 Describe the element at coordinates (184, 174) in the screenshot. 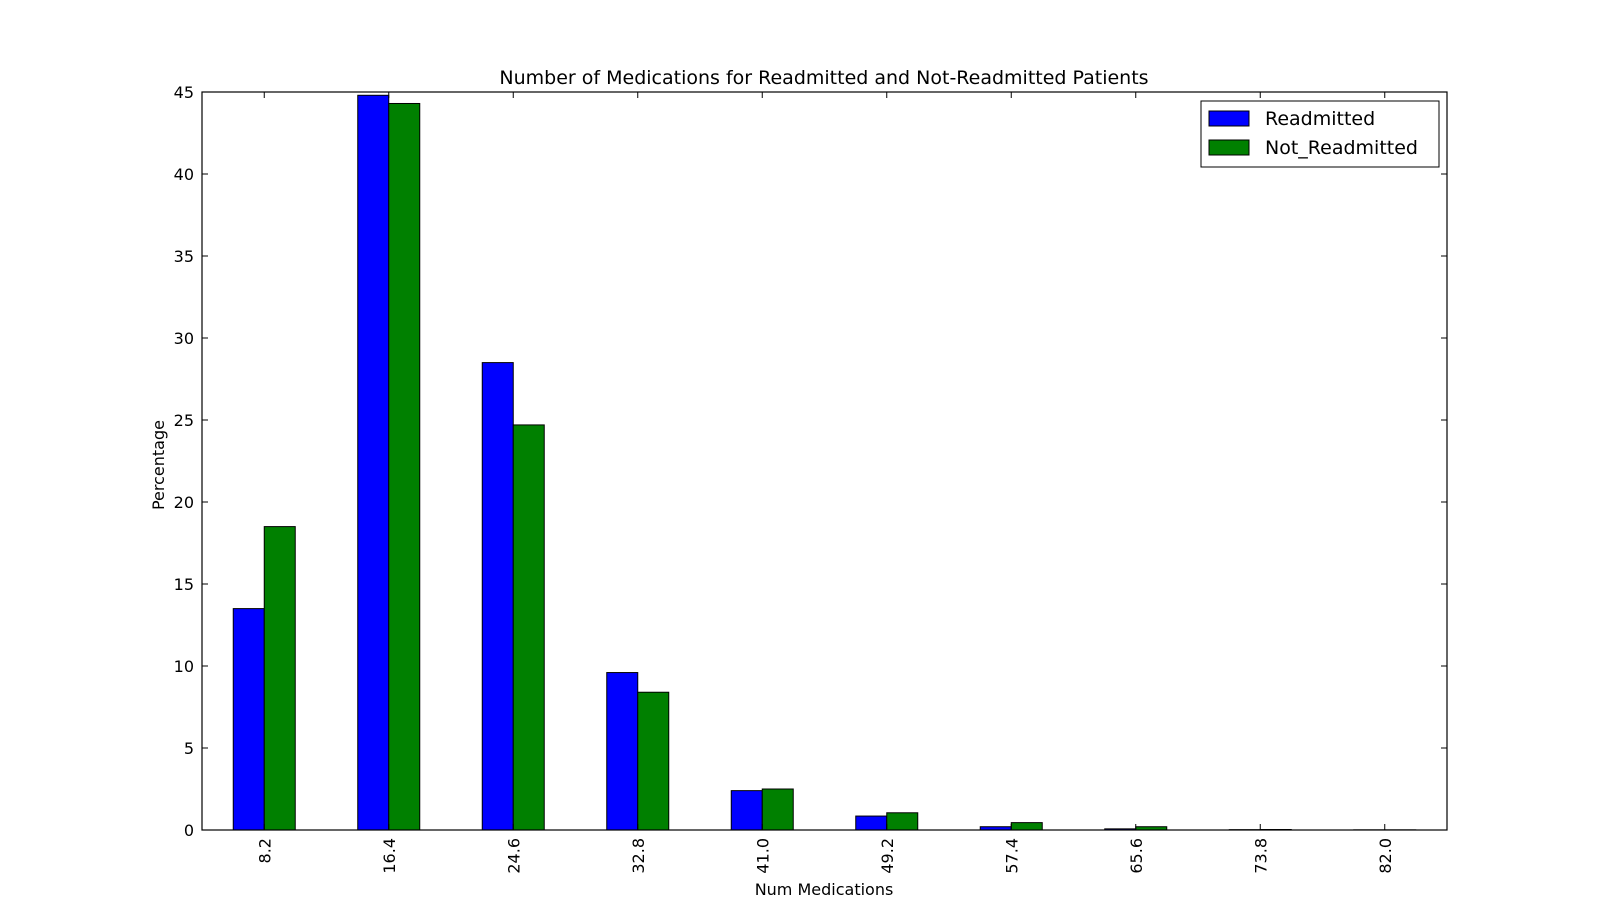

I see `y-tick-label-8: 40` at that location.